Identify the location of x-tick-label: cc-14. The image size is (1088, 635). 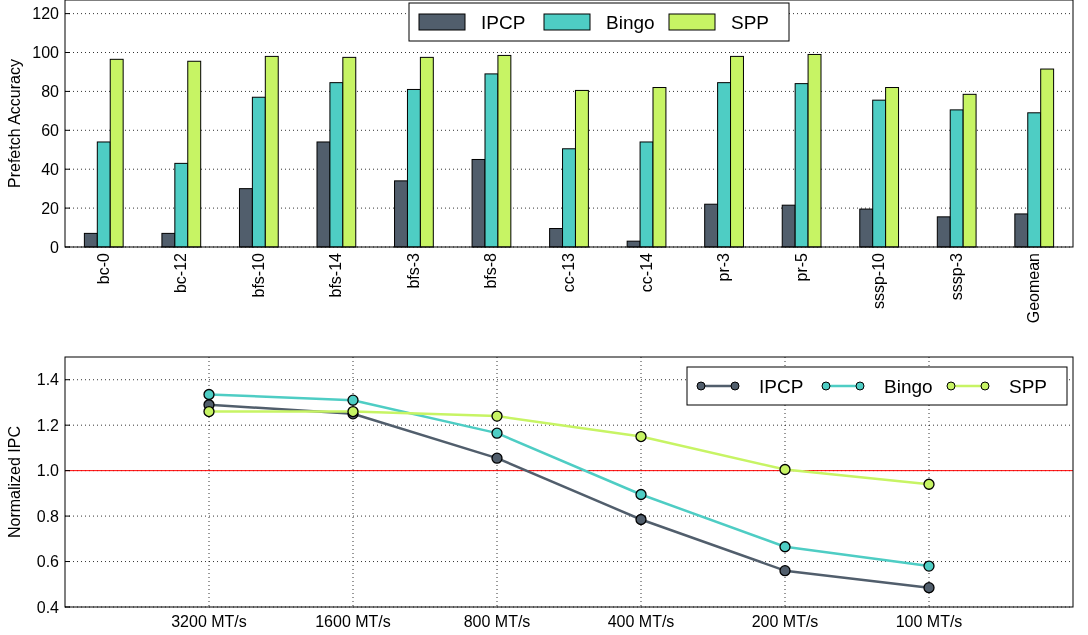
(646, 272).